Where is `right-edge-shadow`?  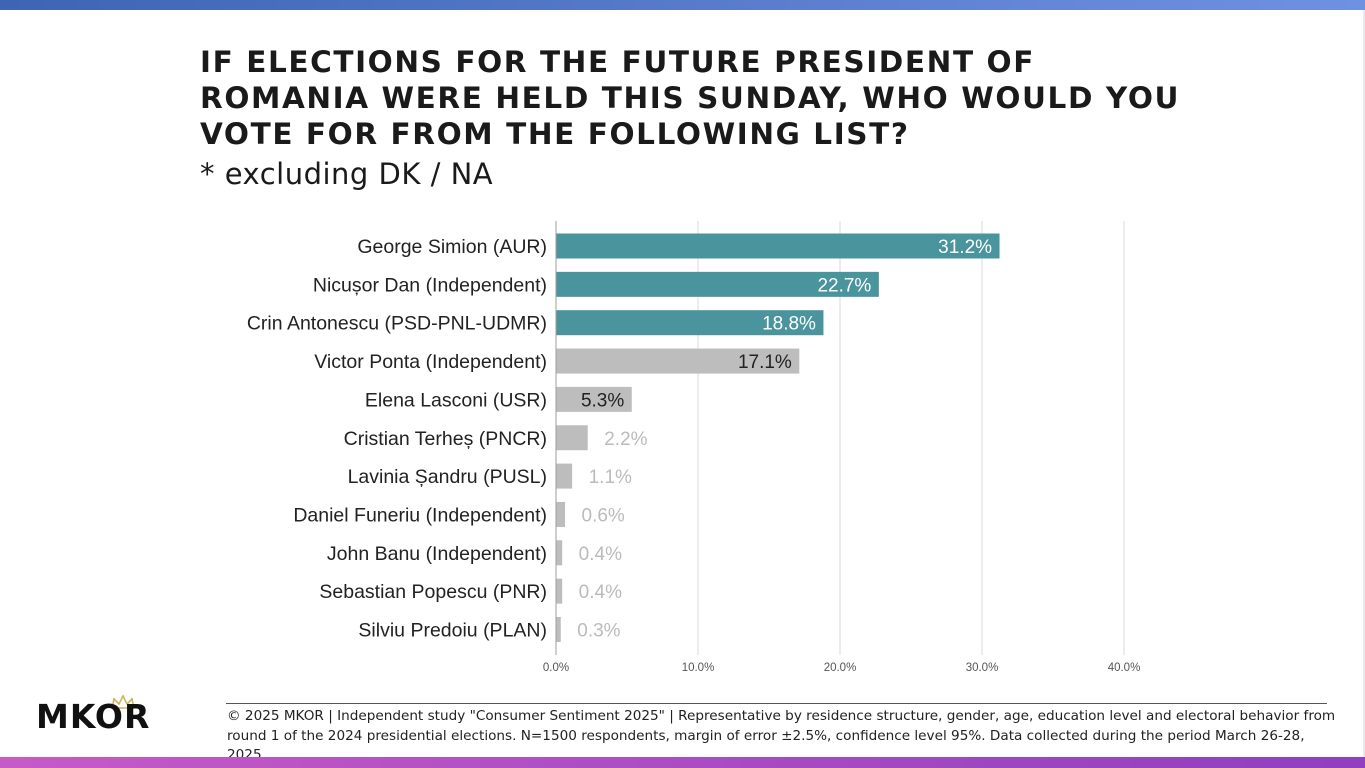 right-edge-shadow is located at coordinates (1364, 383).